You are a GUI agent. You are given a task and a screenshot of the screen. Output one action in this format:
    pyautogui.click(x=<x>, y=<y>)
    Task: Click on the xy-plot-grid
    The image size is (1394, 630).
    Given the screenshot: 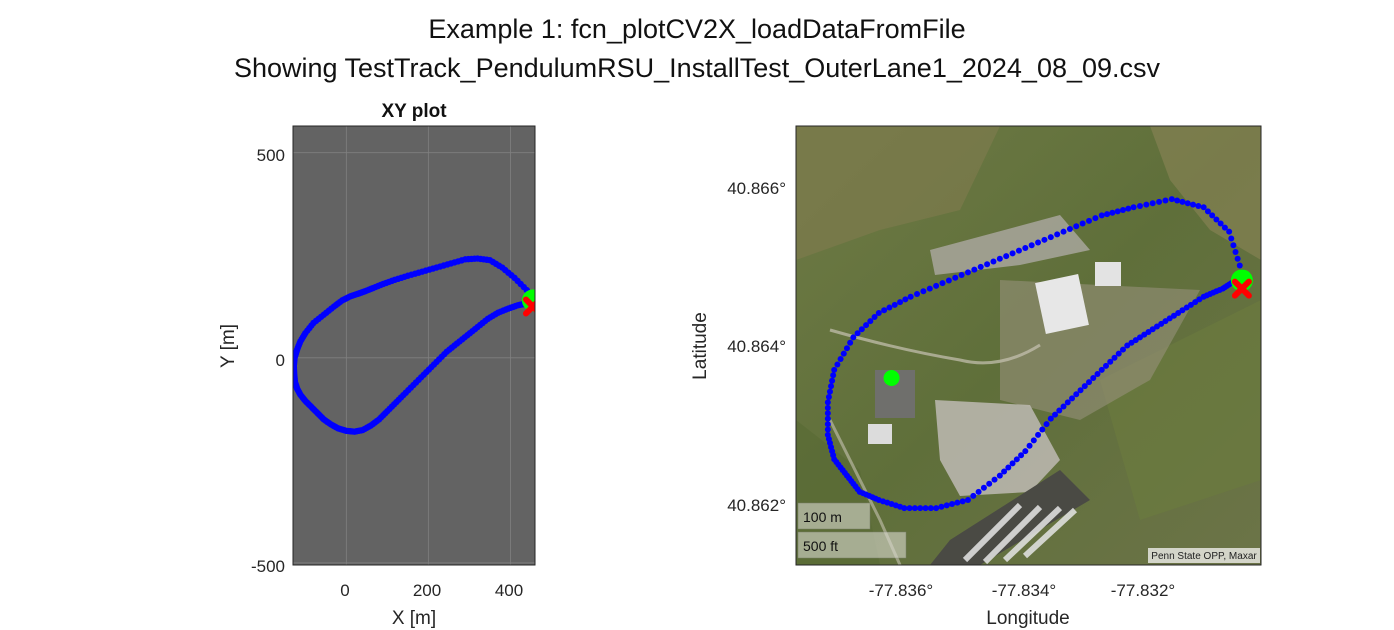 What is the action you would take?
    pyautogui.click(x=414, y=345)
    